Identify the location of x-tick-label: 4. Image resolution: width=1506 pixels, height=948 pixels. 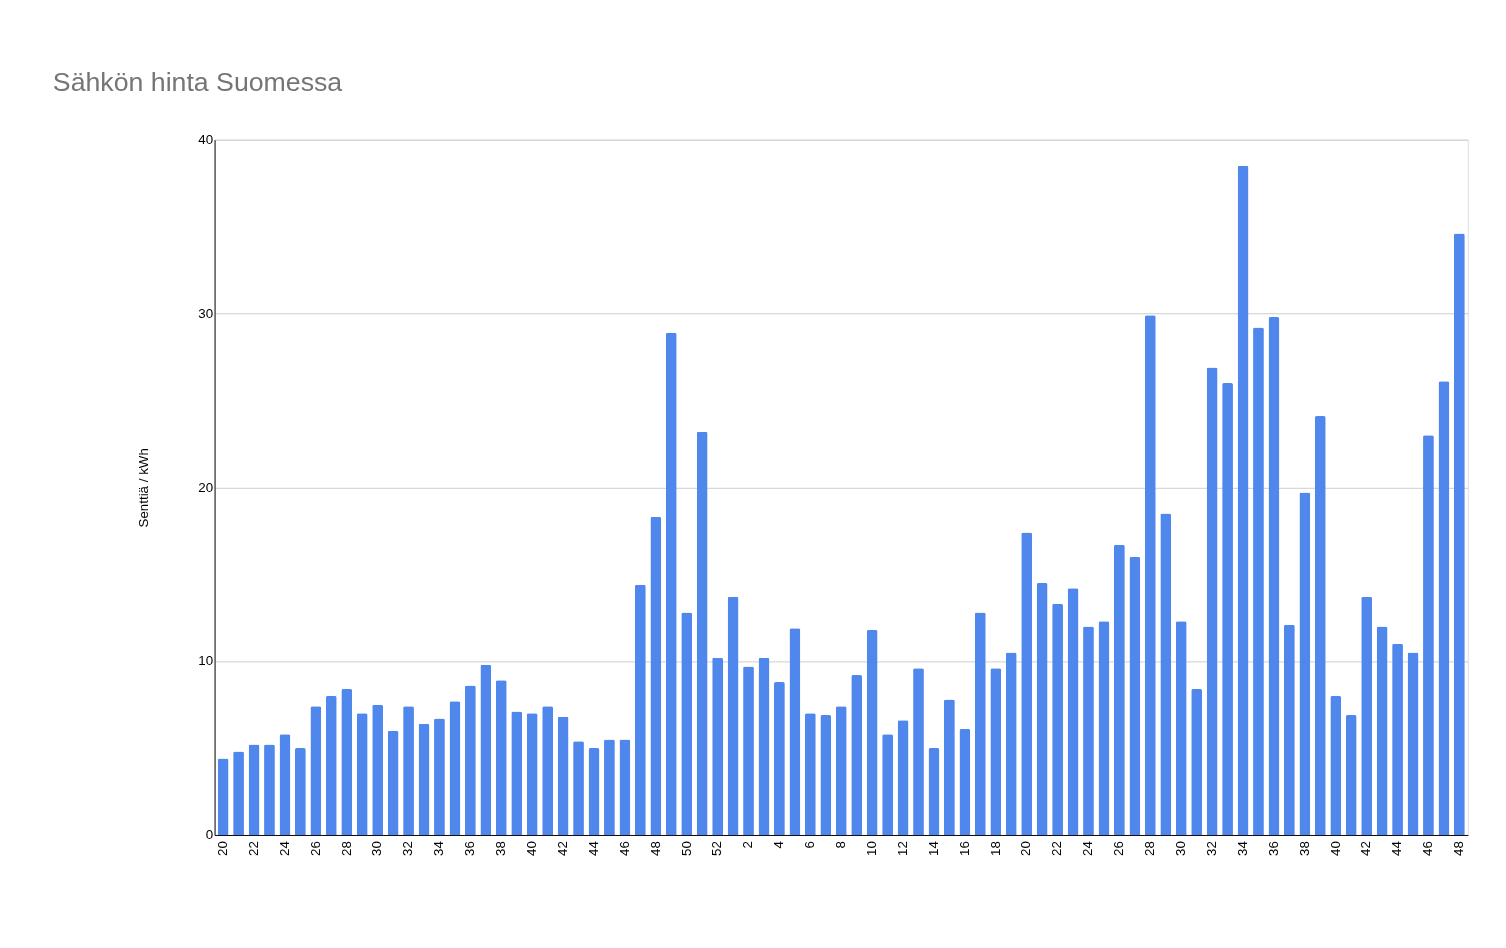
(779, 844).